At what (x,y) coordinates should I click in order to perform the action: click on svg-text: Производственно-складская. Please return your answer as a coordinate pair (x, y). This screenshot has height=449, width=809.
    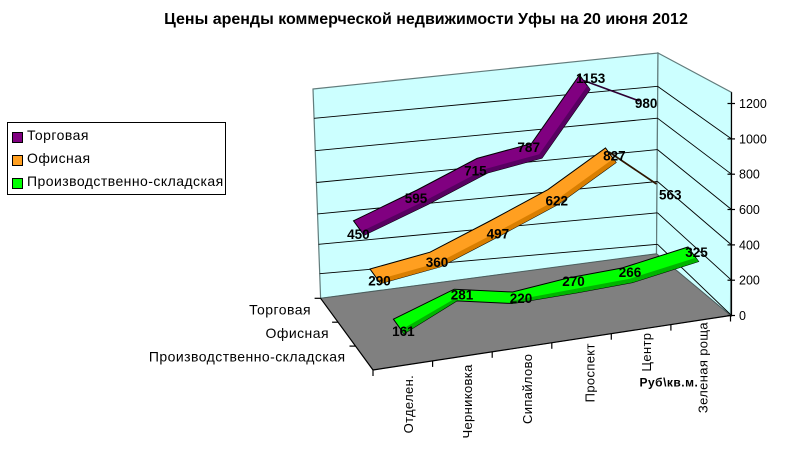
    Looking at the image, I should click on (247, 357).